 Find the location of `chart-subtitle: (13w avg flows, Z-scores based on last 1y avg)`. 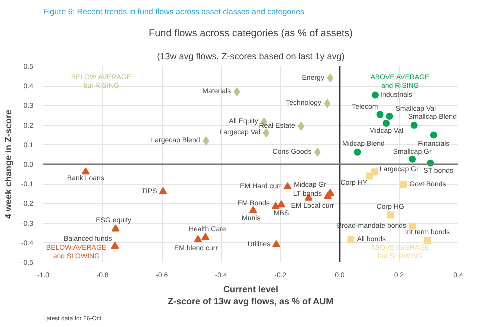

chart-subtitle: (13w avg flows, Z-scores based on last 1y avg) is located at coordinates (251, 57).